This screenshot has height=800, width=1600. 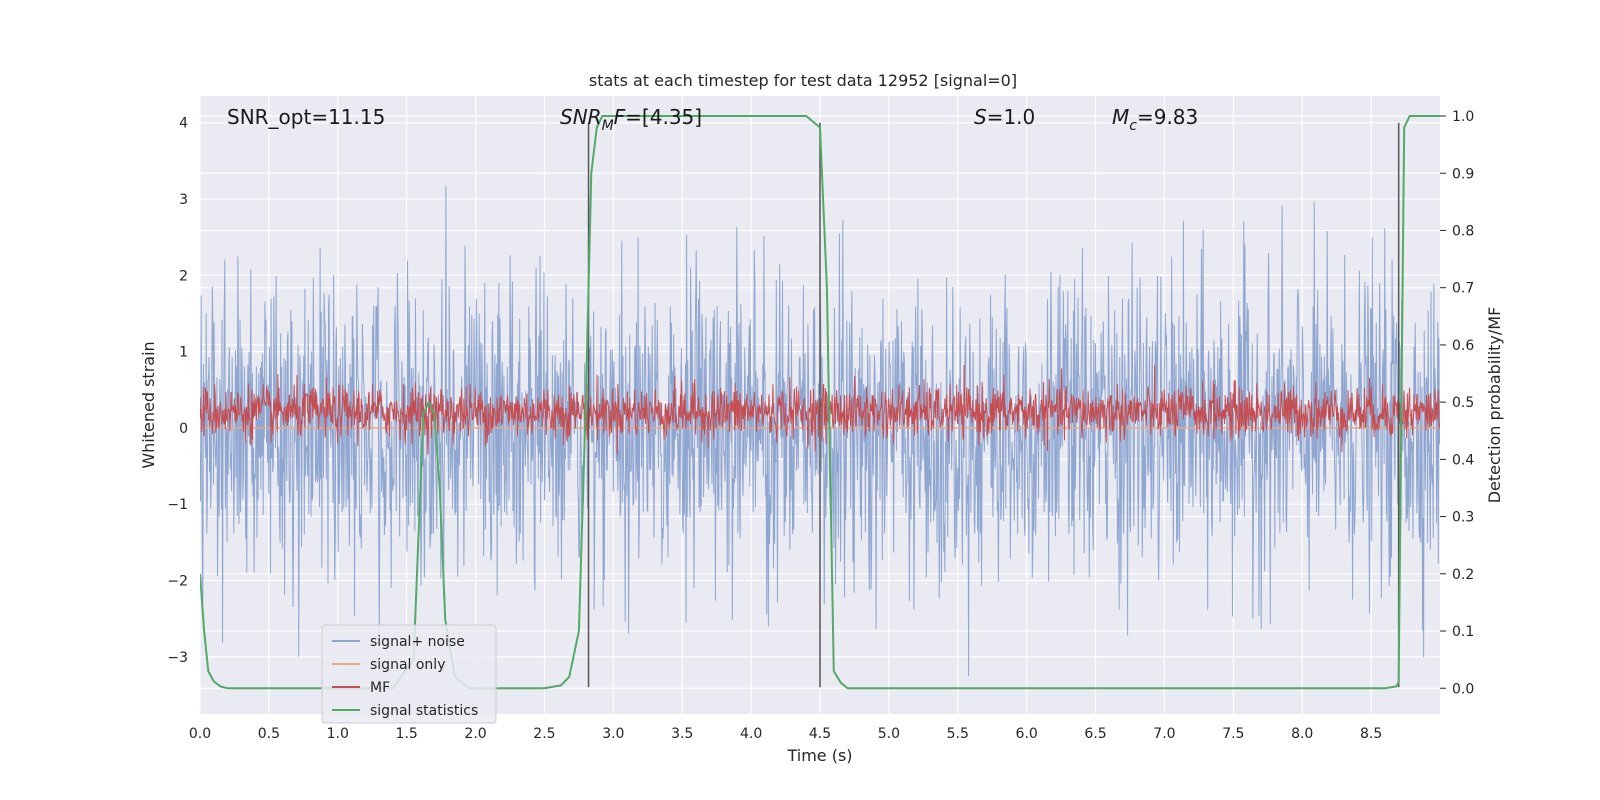 I want to click on y-tick-label-right: 0.8, so click(x=1463, y=231).